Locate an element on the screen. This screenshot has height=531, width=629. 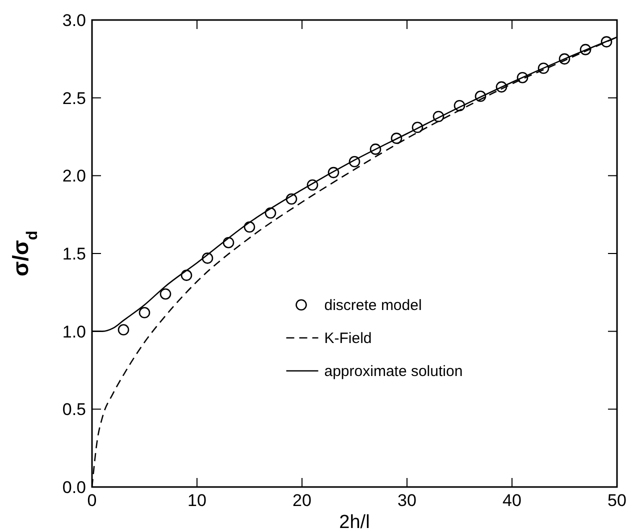
y-tick-label: 1.5 is located at coordinates (74, 254).